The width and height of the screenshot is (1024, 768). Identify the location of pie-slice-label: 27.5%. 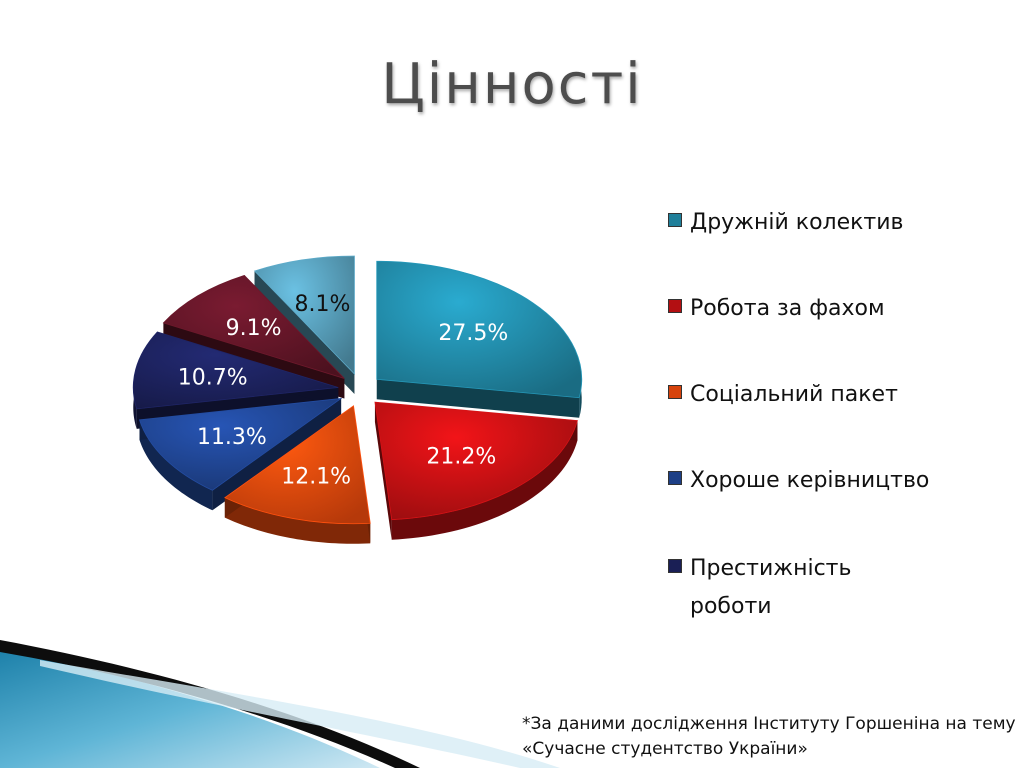
(473, 333).